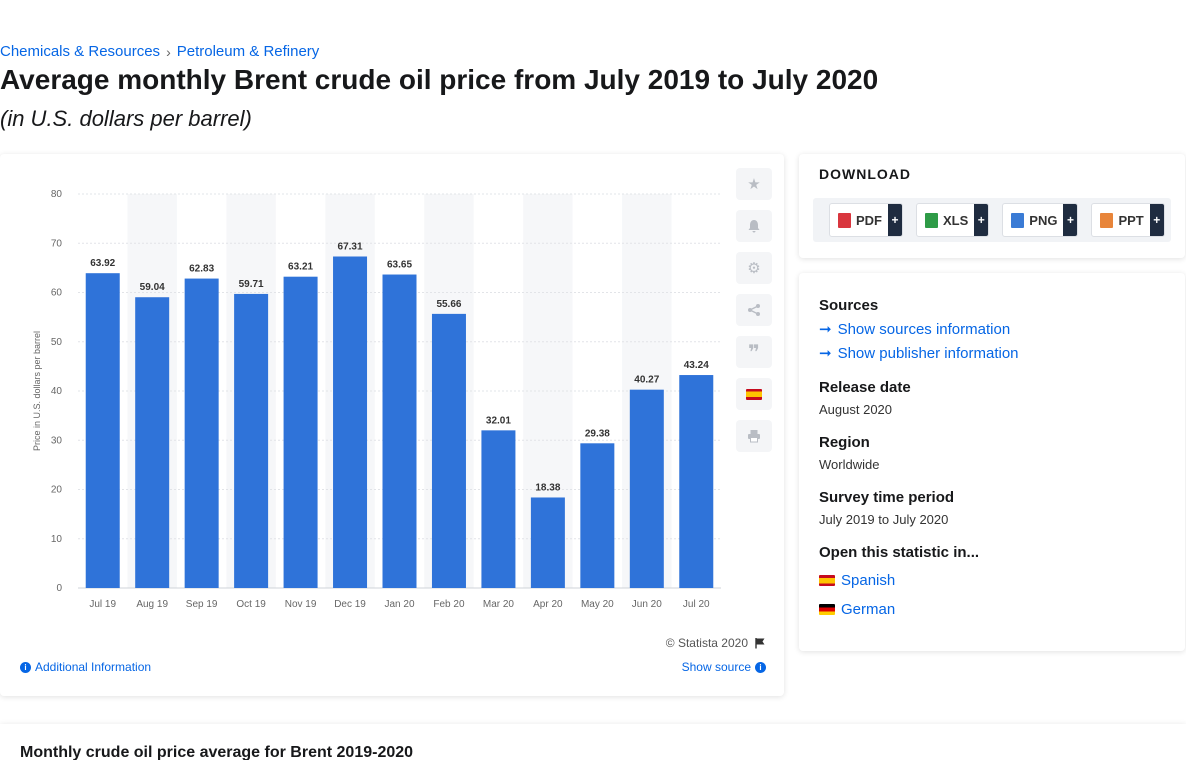 The image size is (1186, 760). I want to click on data-label: 59.71, so click(251, 284).